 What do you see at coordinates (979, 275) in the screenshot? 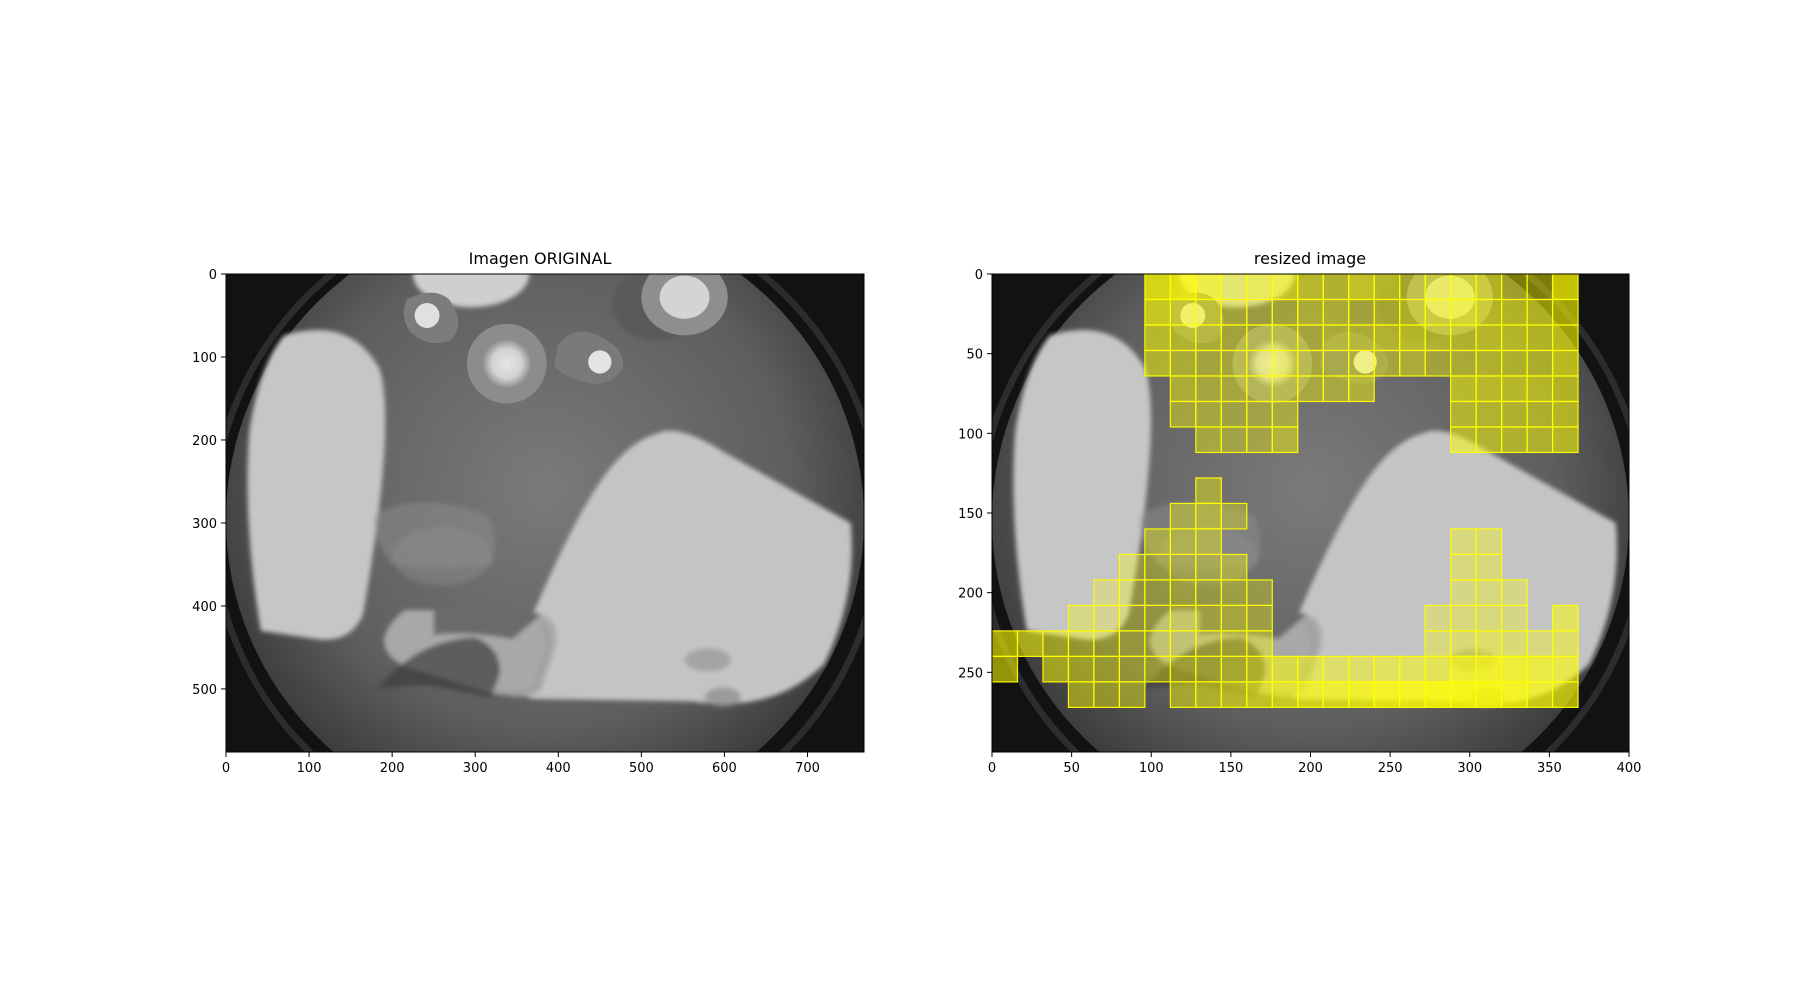
I see `y-tick-label: 0` at bounding box center [979, 275].